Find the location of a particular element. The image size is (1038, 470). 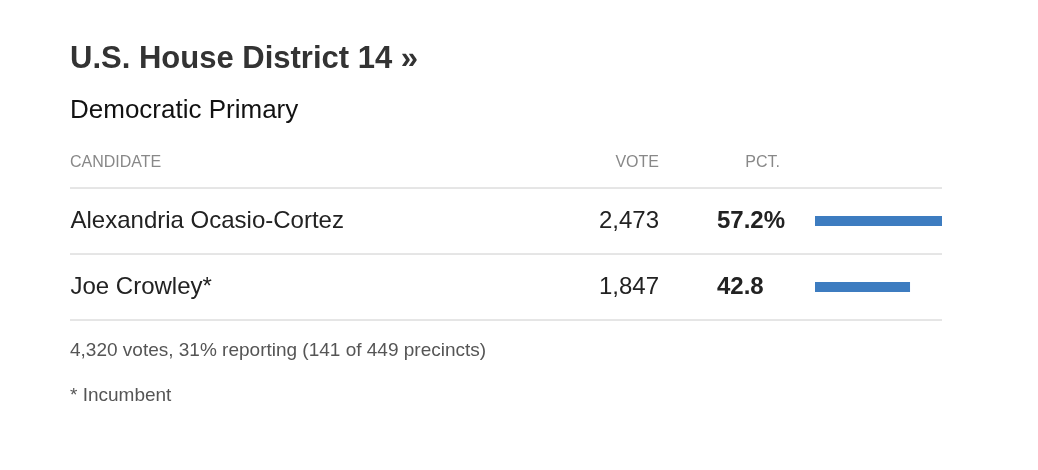

data-label: 57.2% is located at coordinates (751, 219).